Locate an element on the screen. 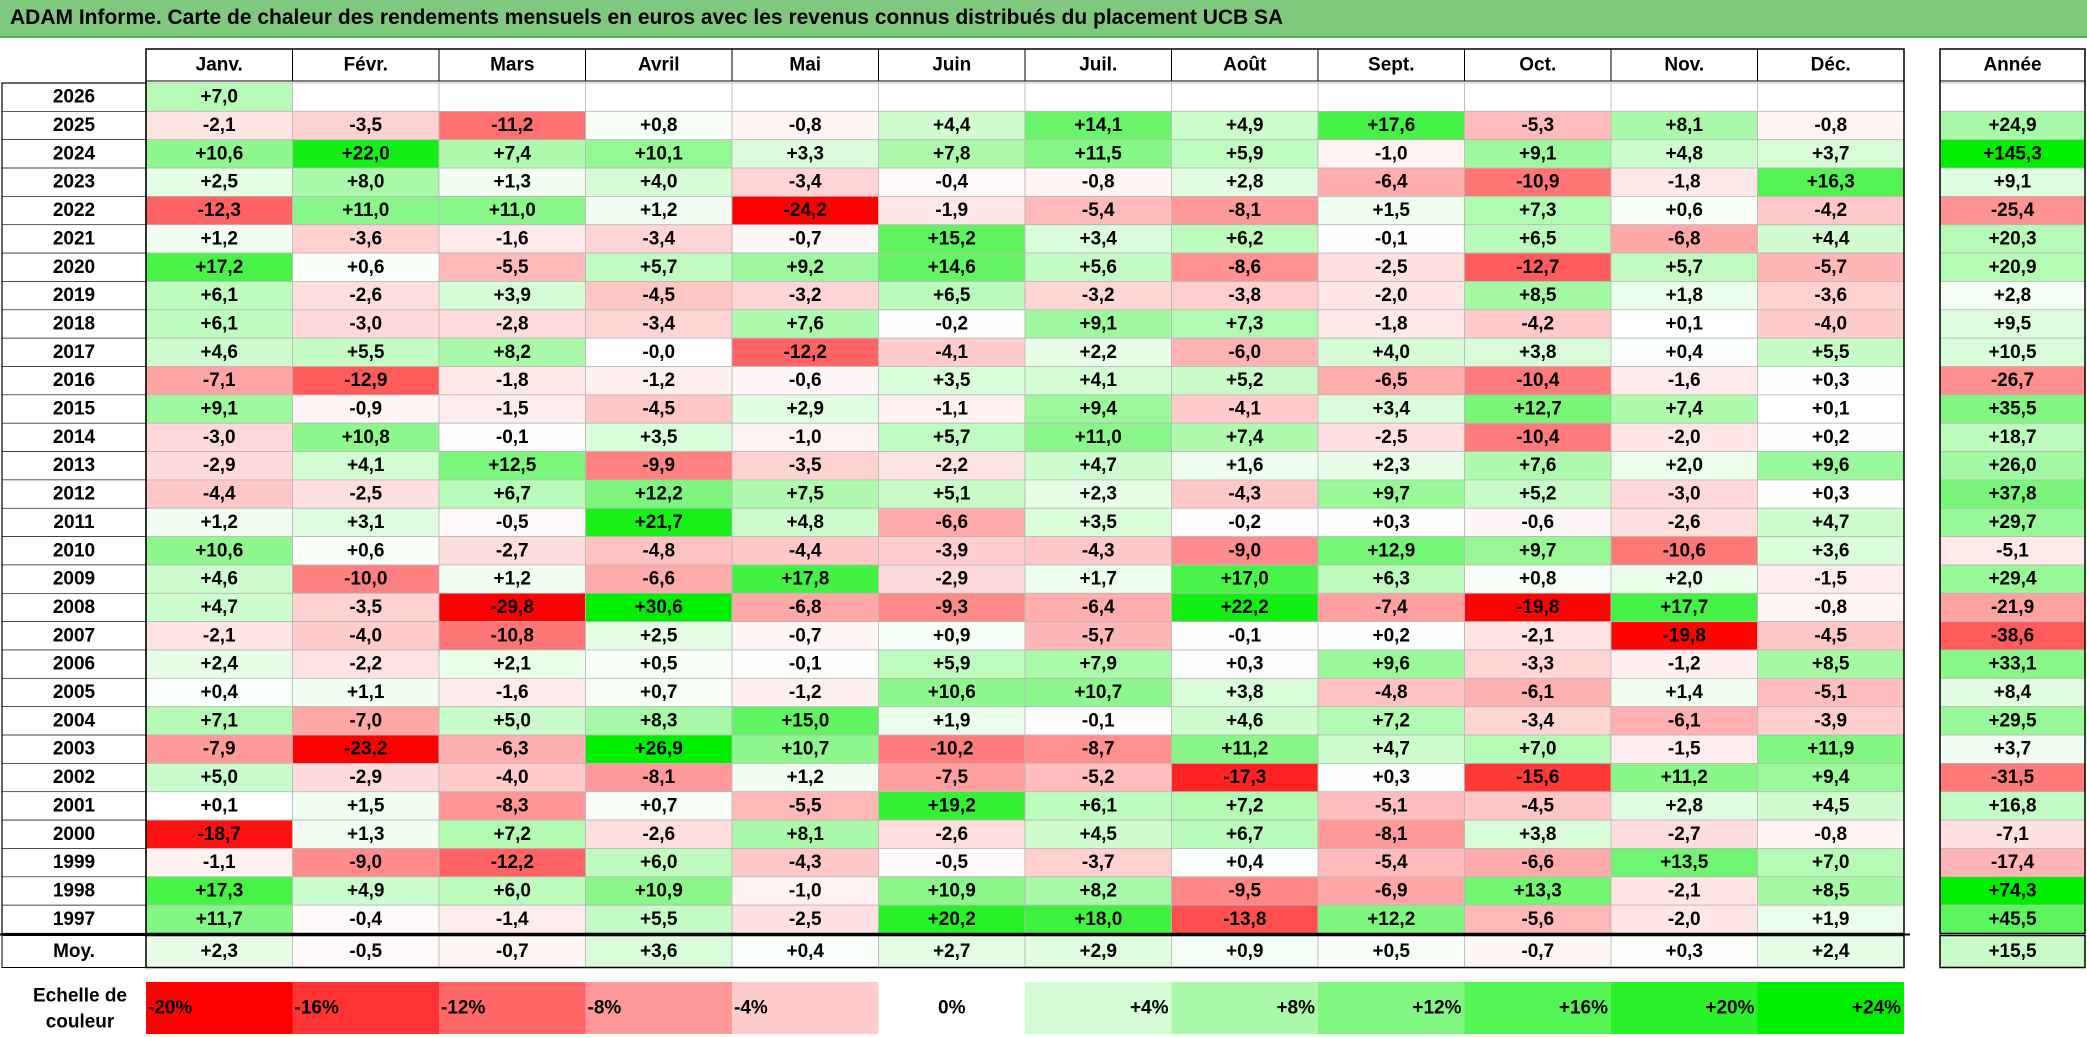 This screenshot has height=1037, width=2087. heatmap-cell-label: +3,1 is located at coordinates (366, 522).